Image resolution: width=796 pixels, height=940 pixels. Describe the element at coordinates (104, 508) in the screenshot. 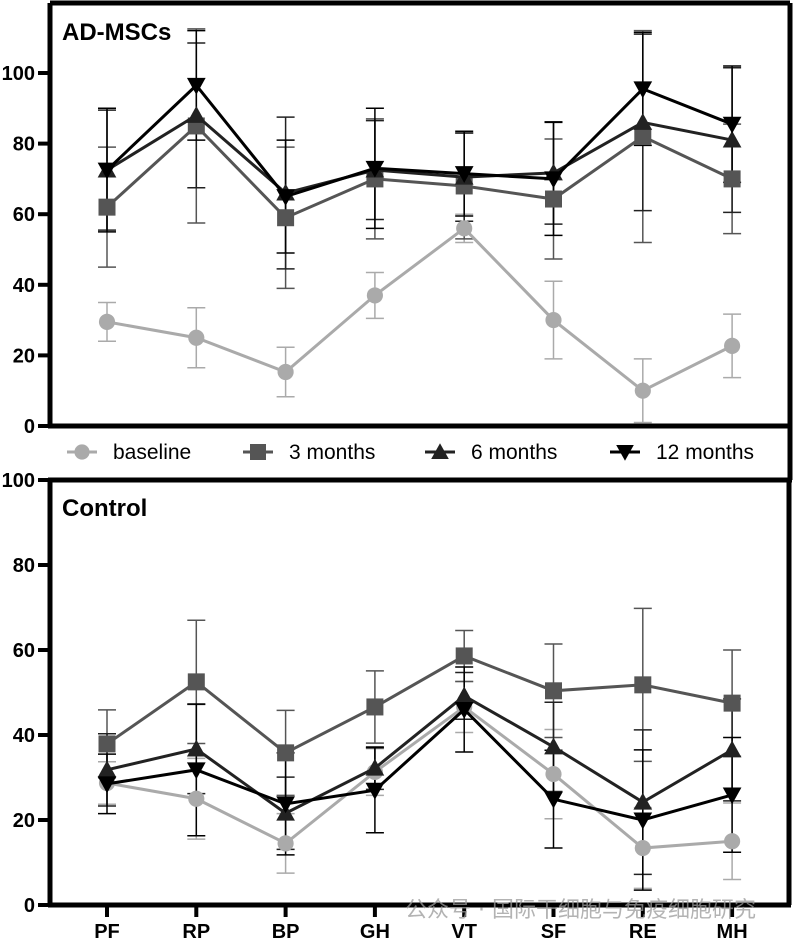

I see `panel-title: Control` at that location.